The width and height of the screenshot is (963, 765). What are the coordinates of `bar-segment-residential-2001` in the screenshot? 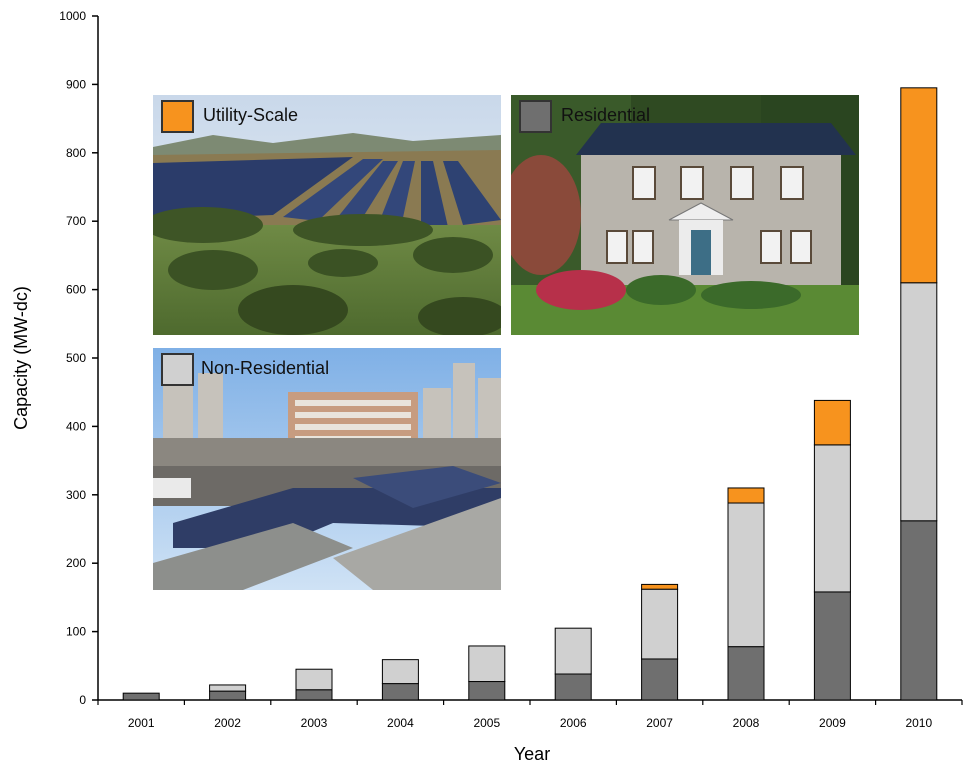 It's located at (141, 696).